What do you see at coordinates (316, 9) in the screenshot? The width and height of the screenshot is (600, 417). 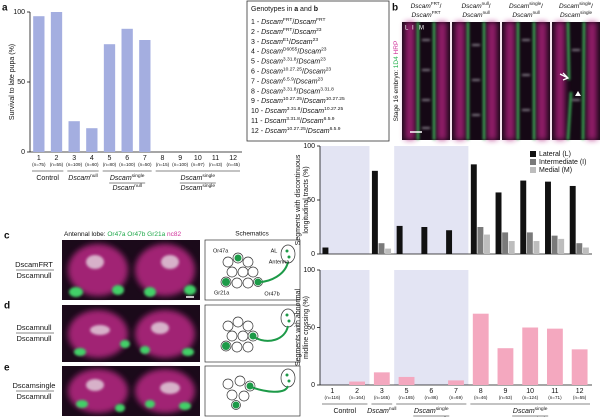 I see `text-part: b` at bounding box center [316, 9].